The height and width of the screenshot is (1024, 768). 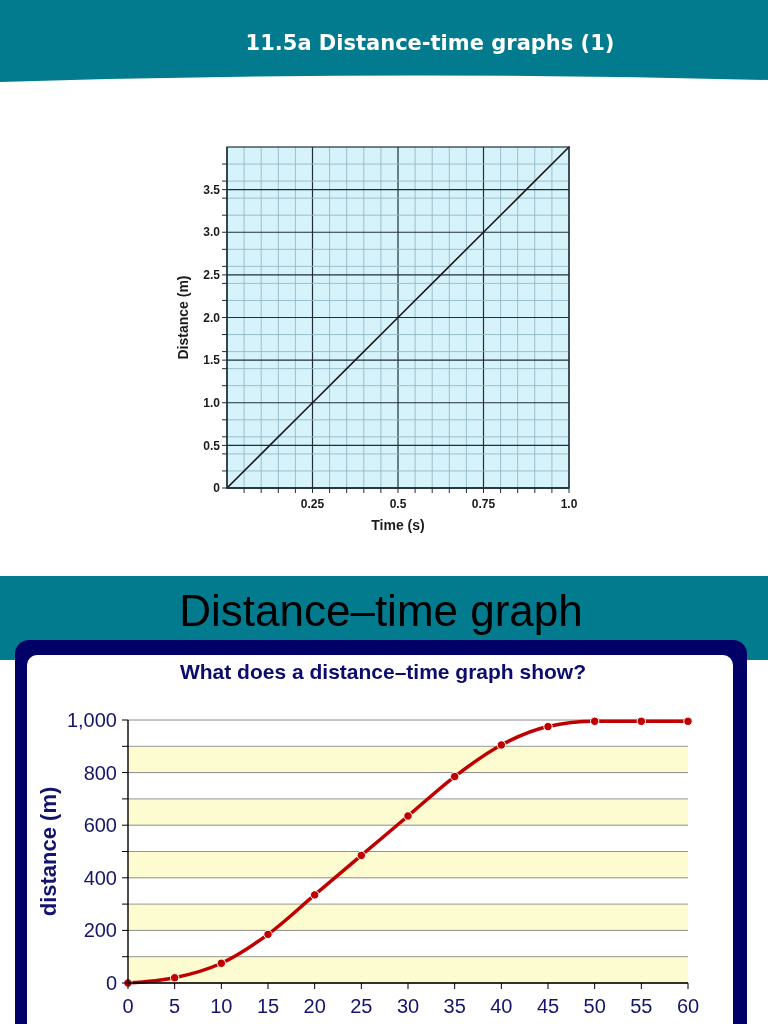 I want to click on x-tick-label: 5, so click(x=175, y=1006).